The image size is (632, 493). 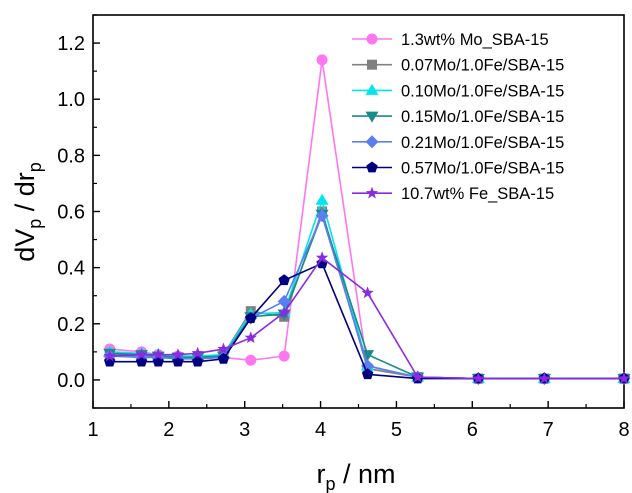 I want to click on legend-label: 0.21Mo/1.0Fe/SBA-15, so click(x=482, y=143).